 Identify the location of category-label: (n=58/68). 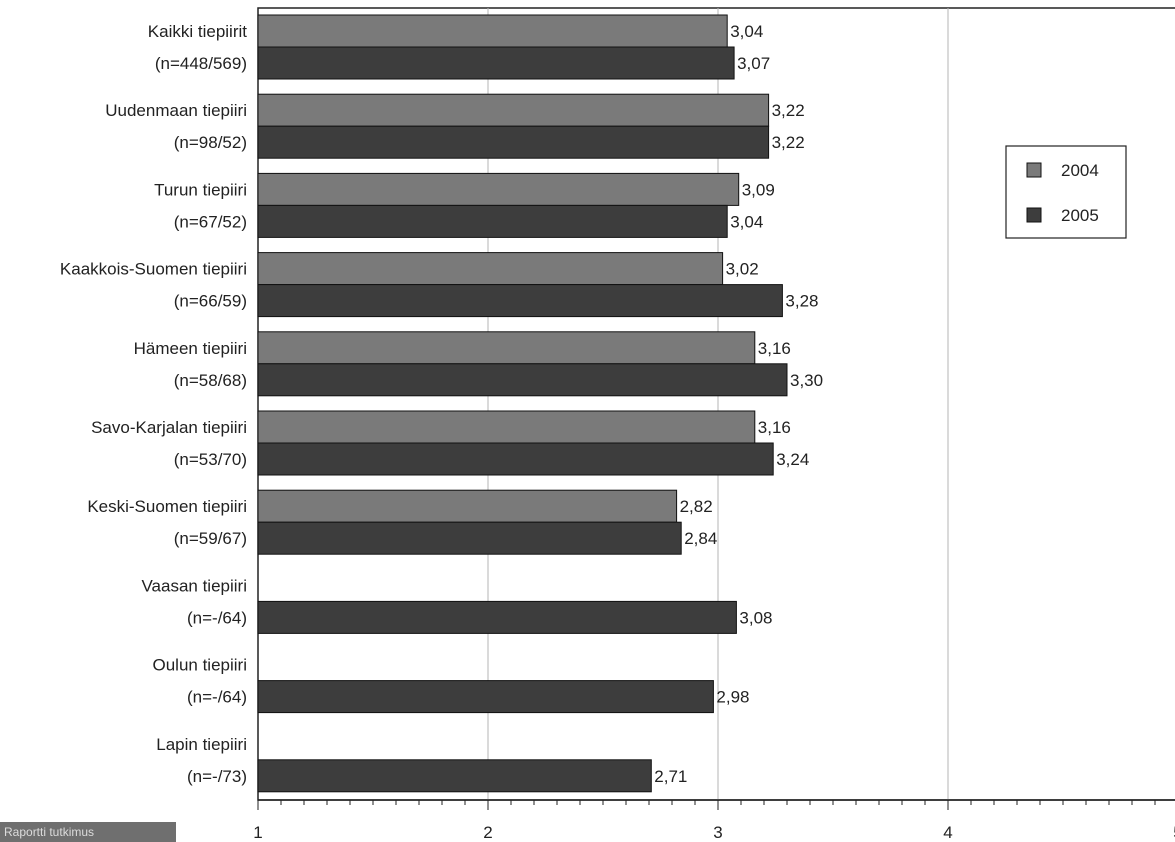
(210, 380).